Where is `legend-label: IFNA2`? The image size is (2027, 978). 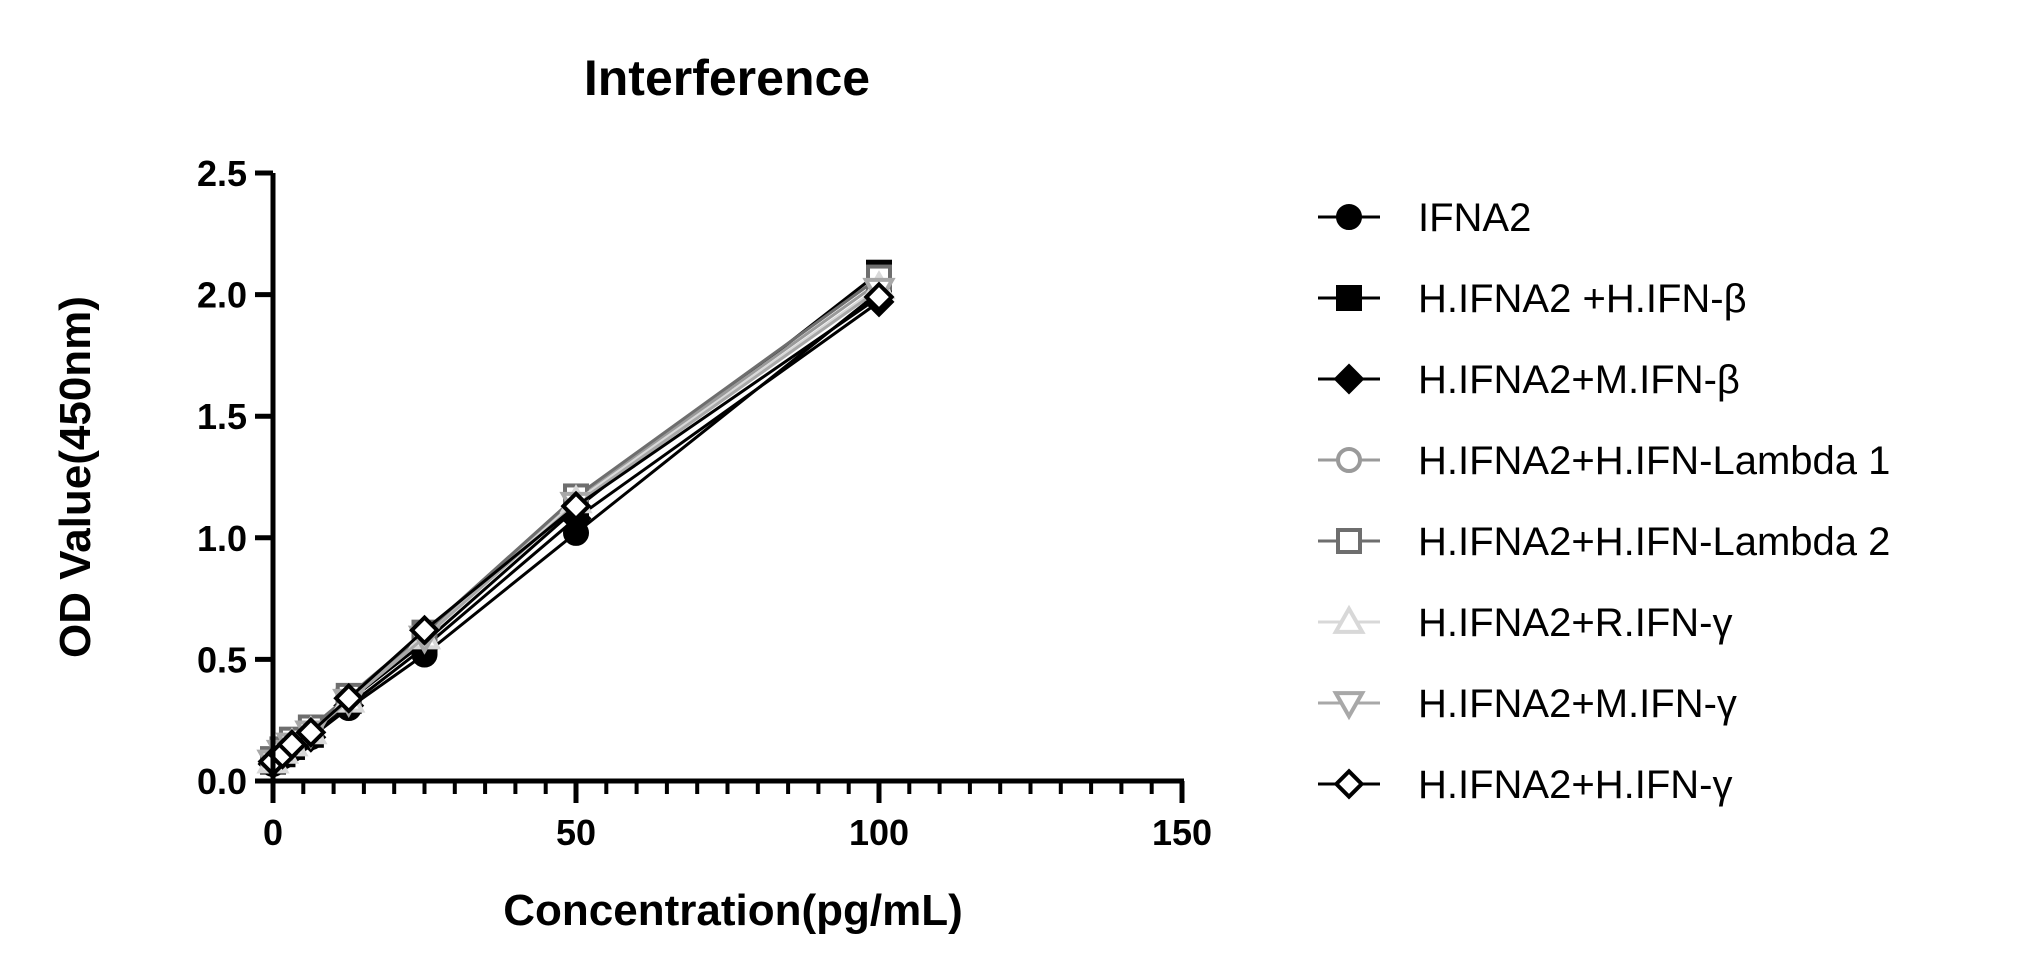
legend-label: IFNA2 is located at coordinates (1474, 218).